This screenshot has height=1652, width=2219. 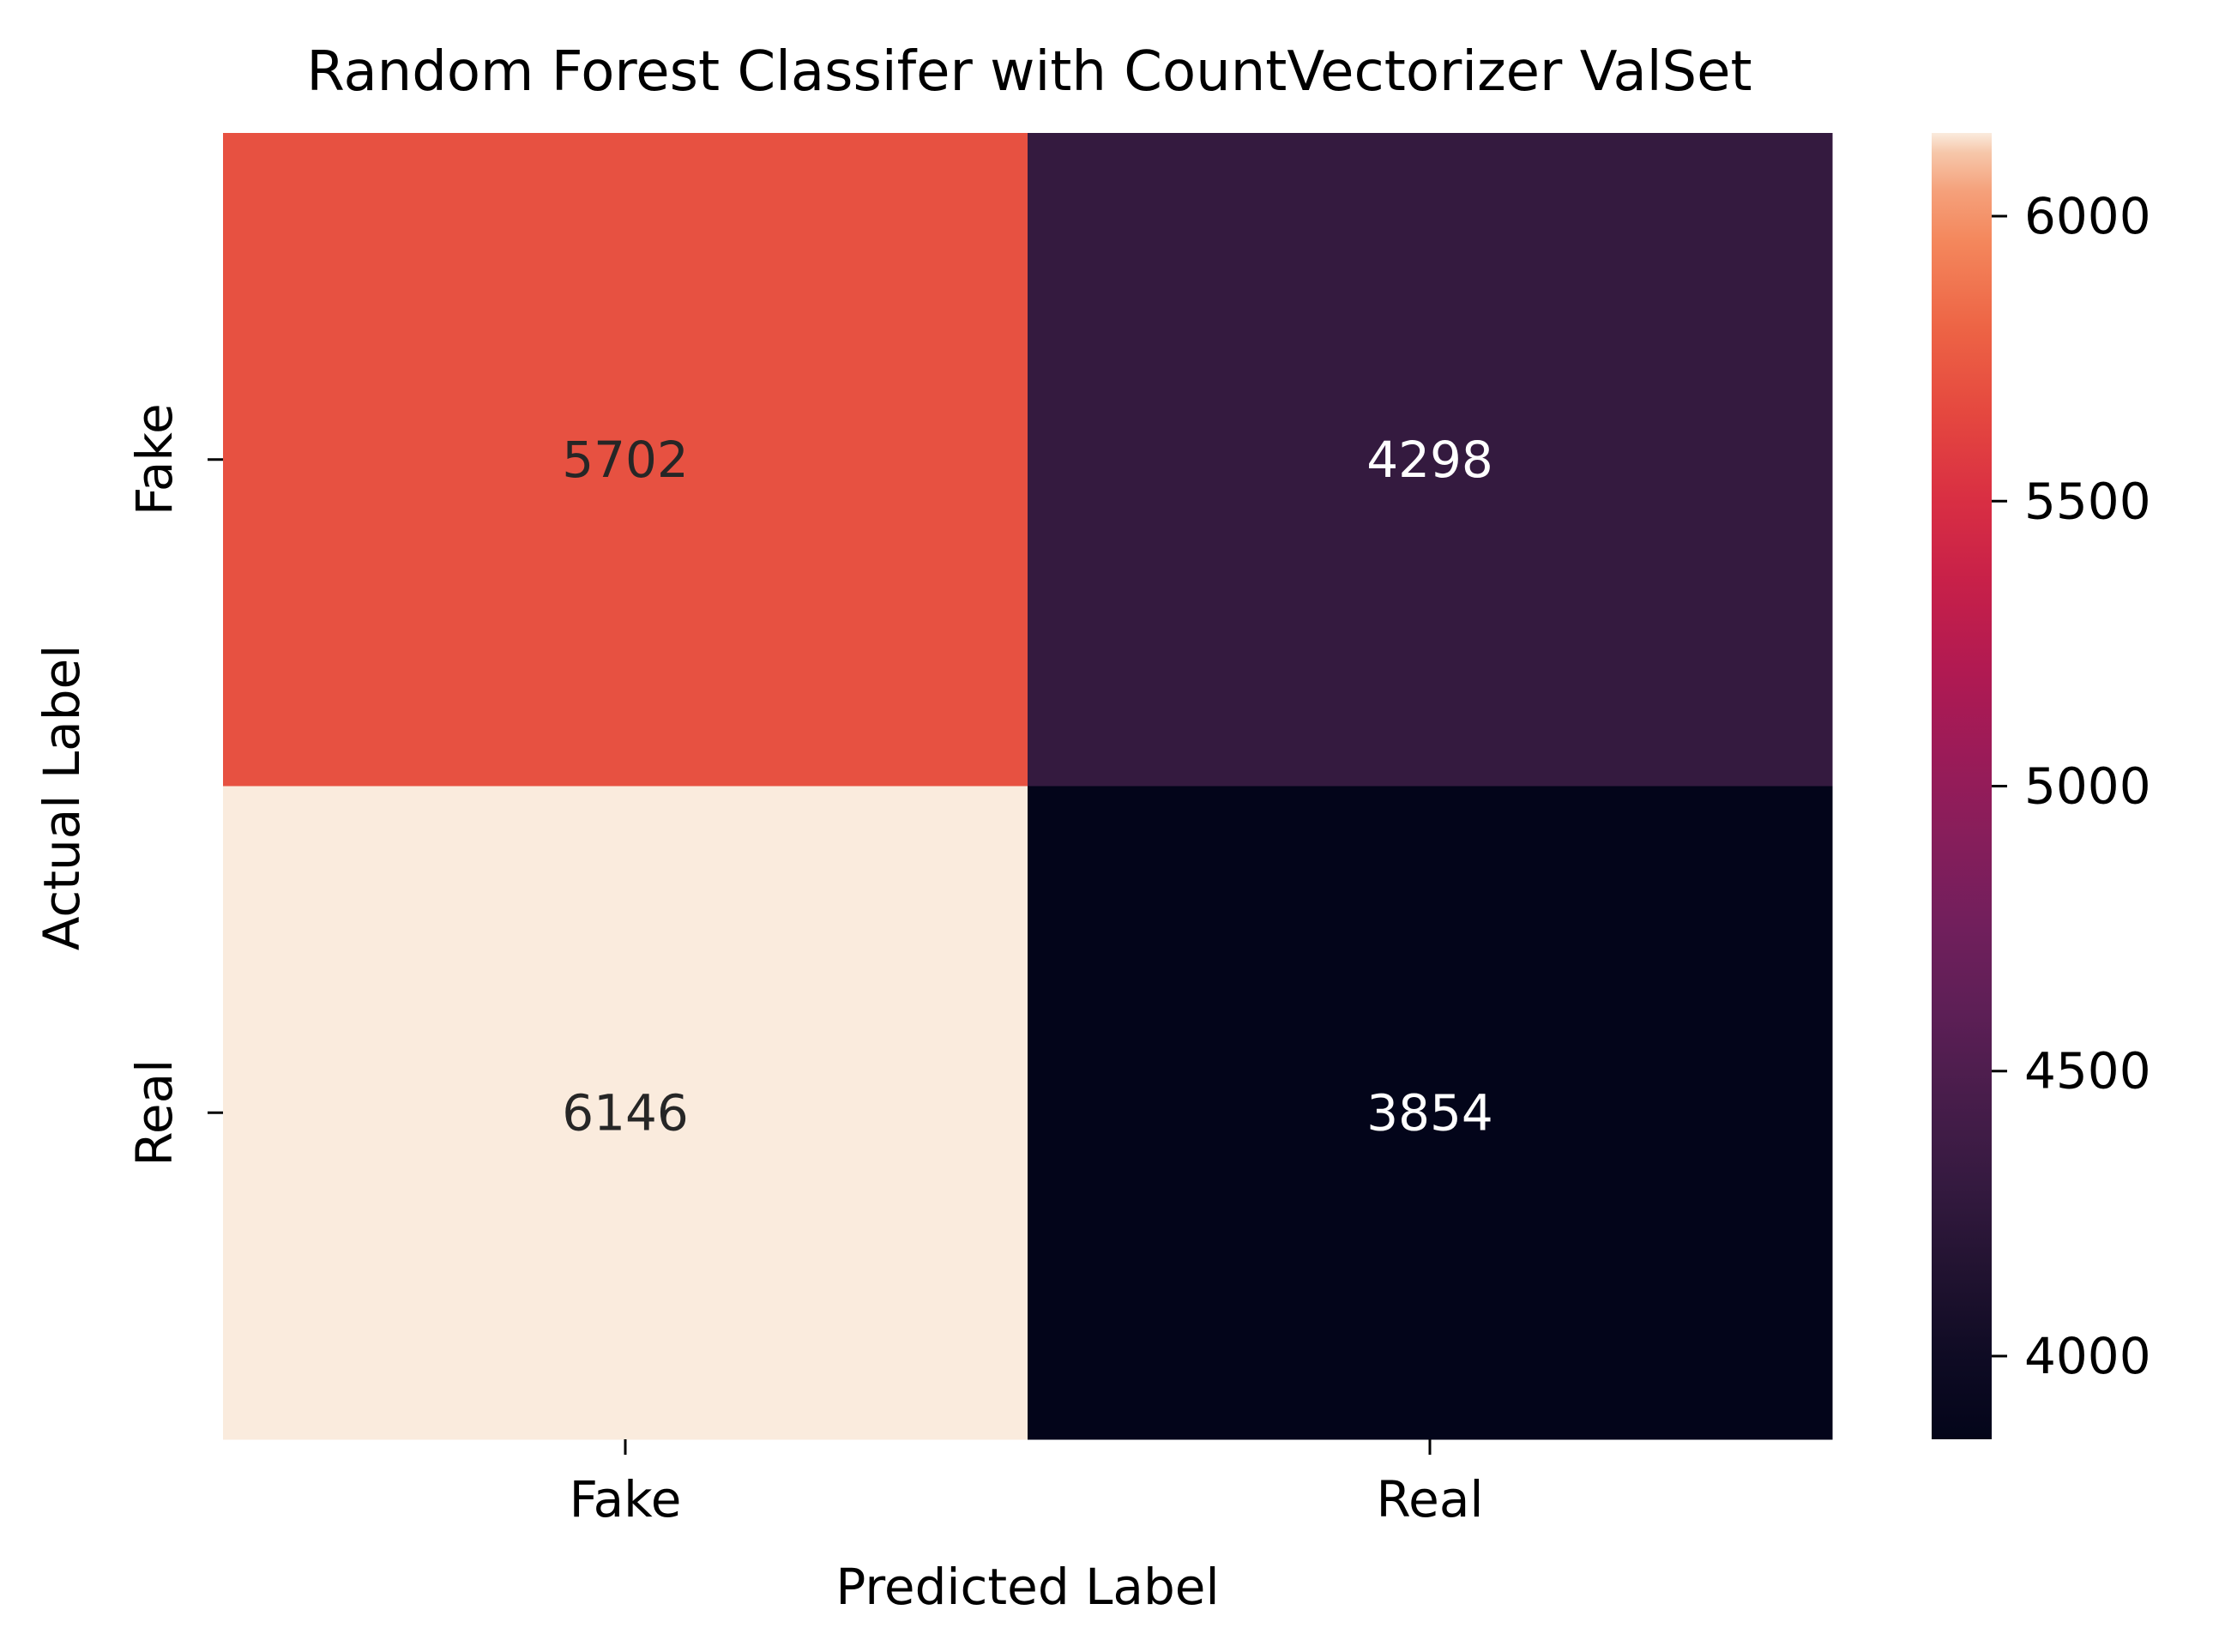 I want to click on colorbar-ticks: 4000 4500 5000 5500 6000, so click(x=2071, y=786).